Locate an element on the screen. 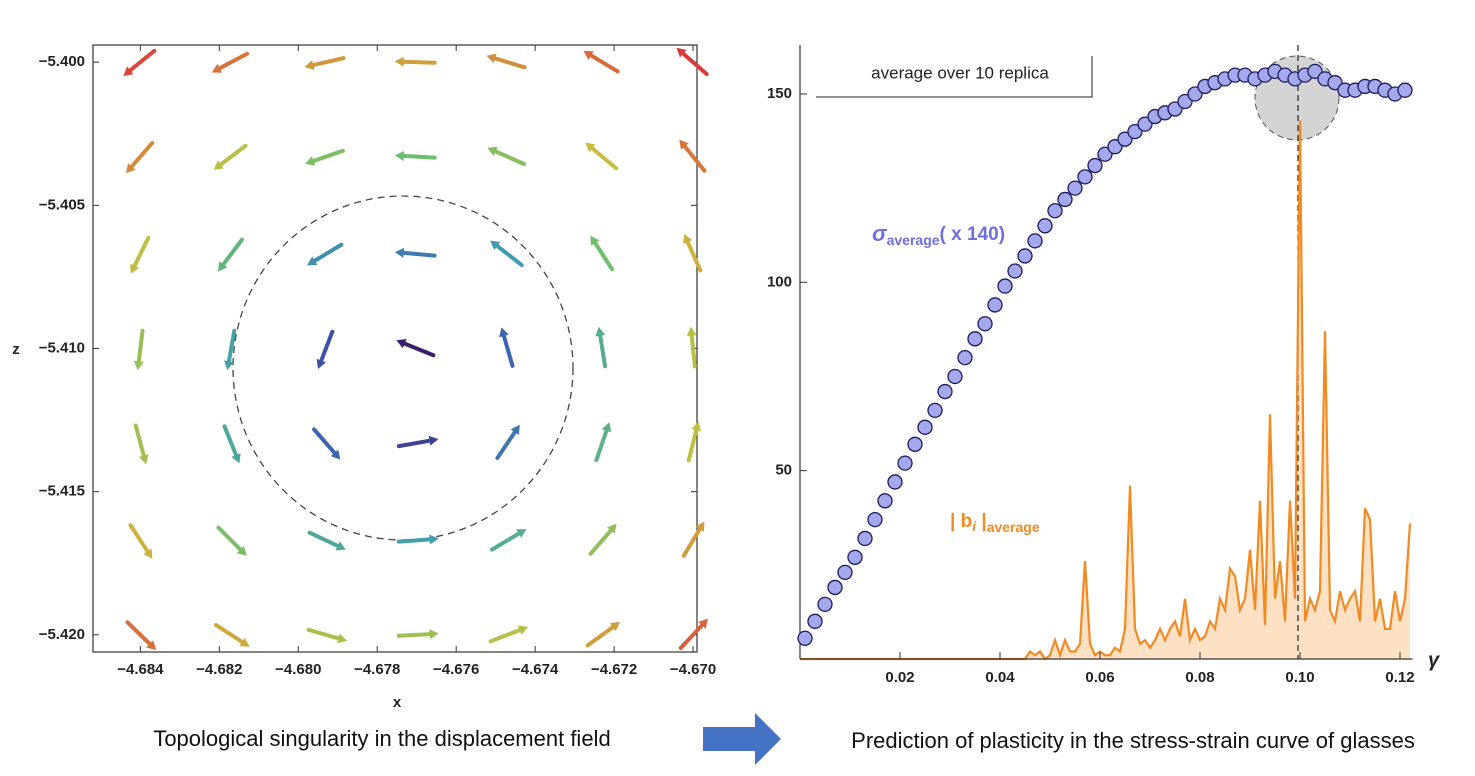  x-tick-label: −4.670 is located at coordinates (693, 669).